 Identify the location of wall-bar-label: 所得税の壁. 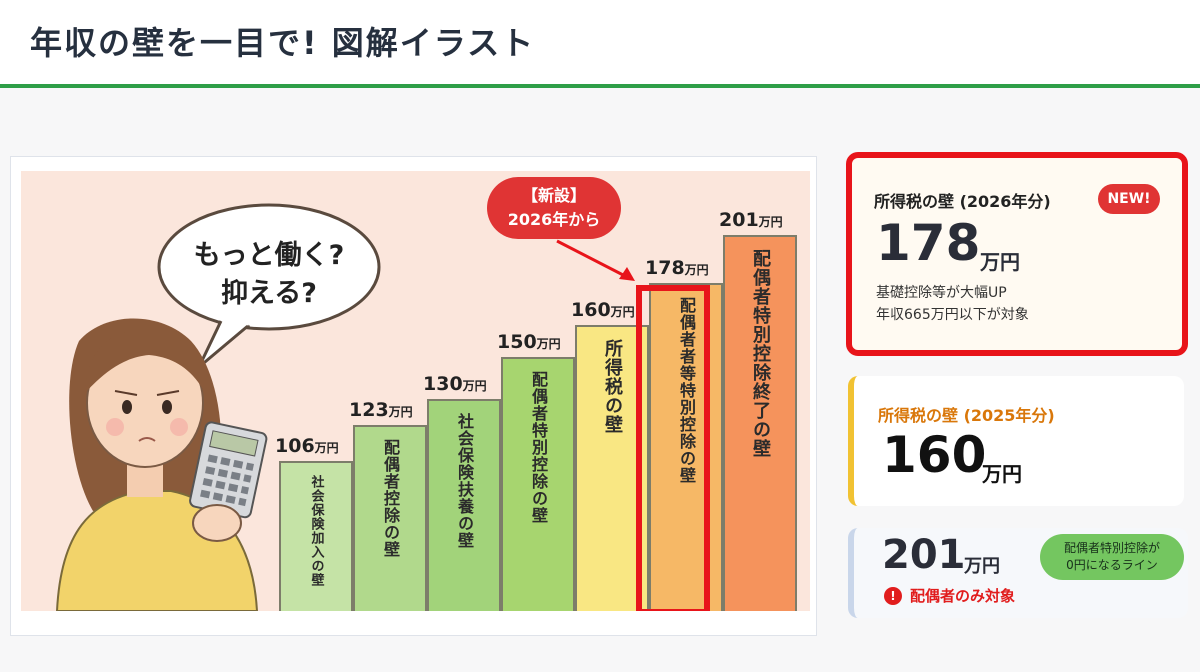
(612, 386).